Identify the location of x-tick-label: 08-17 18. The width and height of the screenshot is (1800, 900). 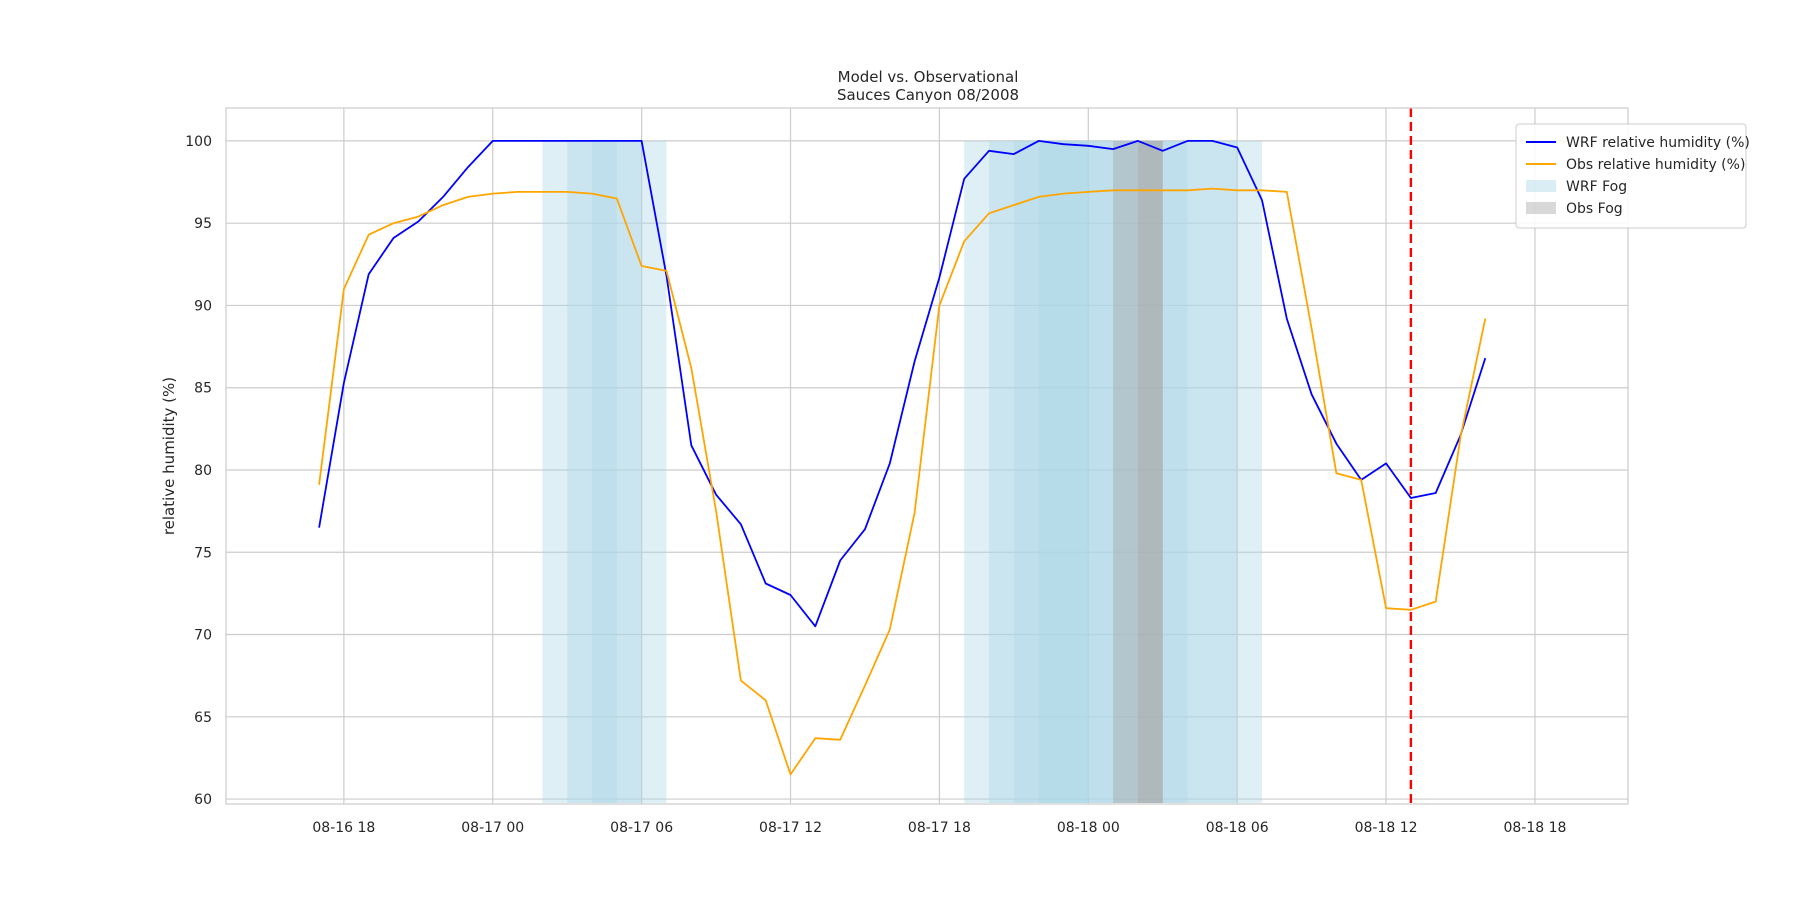
(939, 828).